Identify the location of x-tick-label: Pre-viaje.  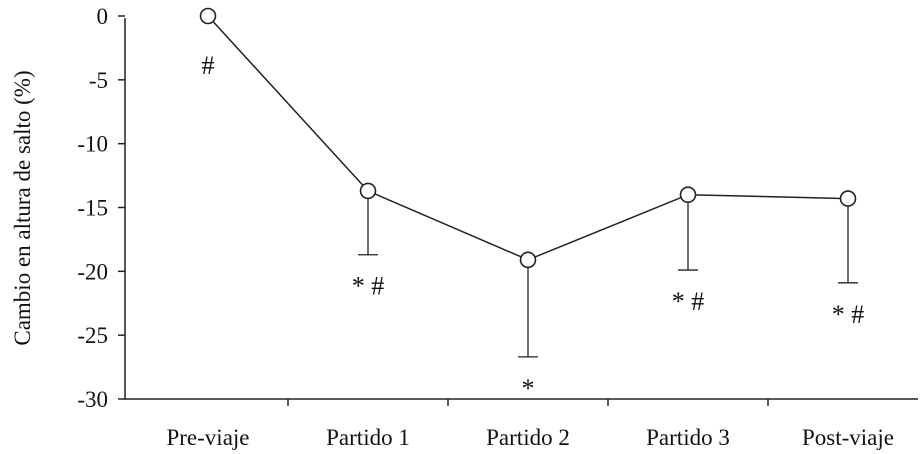
(207, 437).